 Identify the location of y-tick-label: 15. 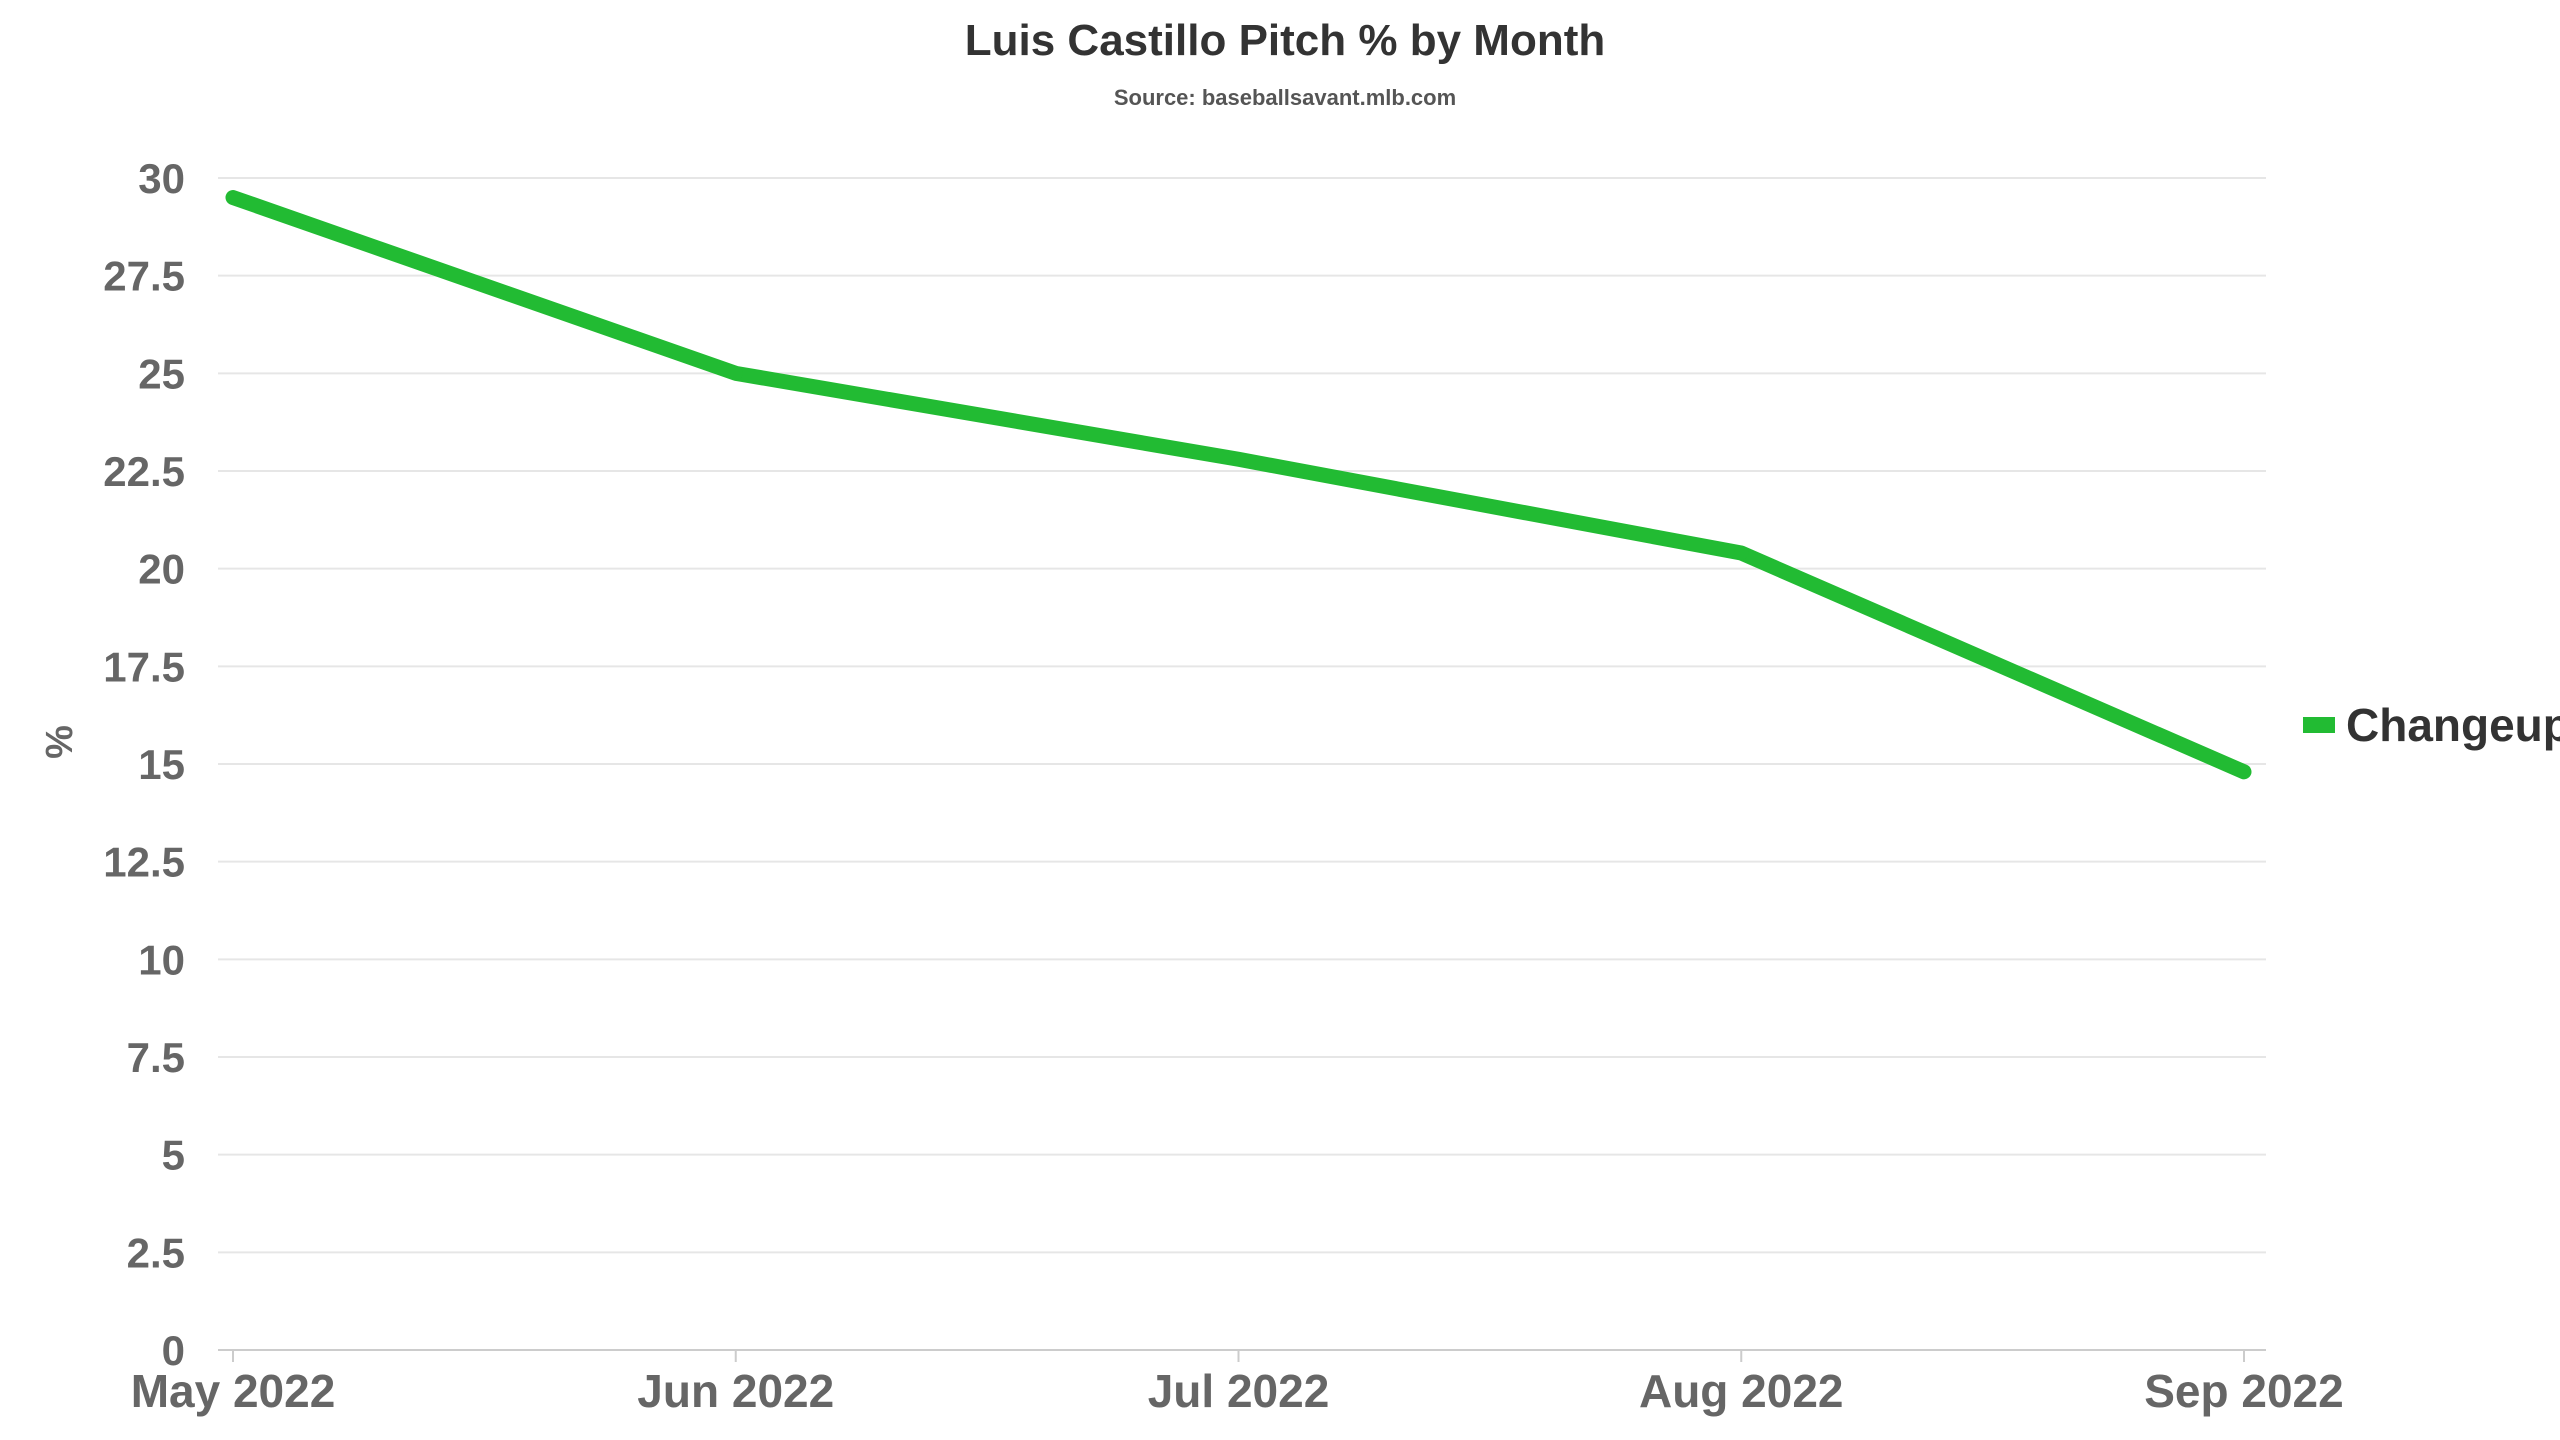
(161, 764).